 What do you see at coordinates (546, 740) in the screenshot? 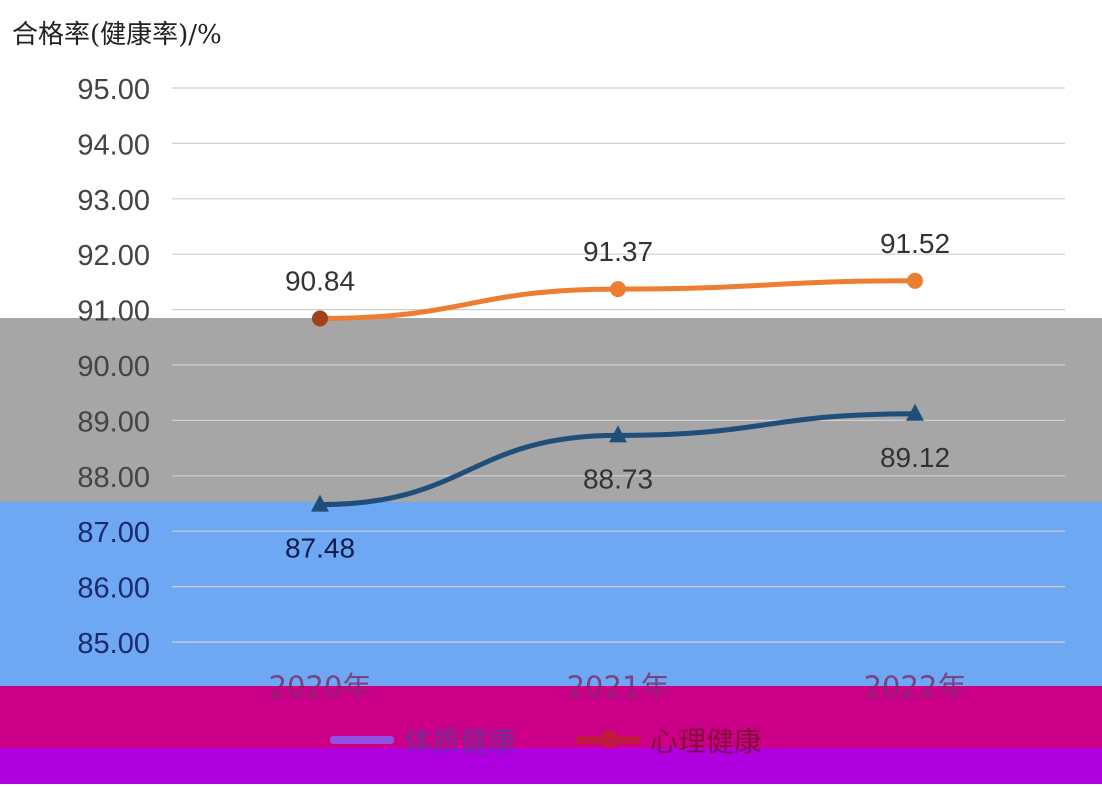
I see `legend: 体质健康 心理健康` at bounding box center [546, 740].